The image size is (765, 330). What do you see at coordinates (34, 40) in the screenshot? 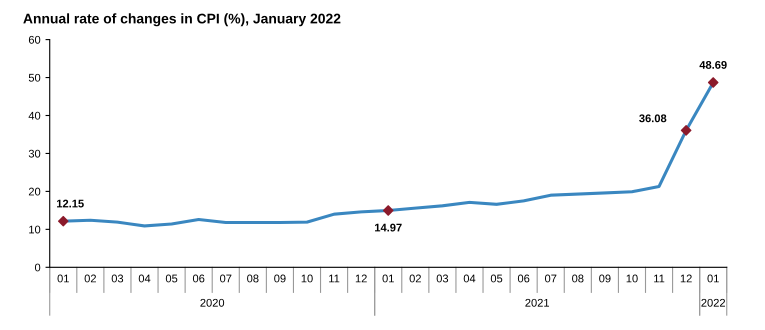
I see `y-tick-label: 60` at bounding box center [34, 40].